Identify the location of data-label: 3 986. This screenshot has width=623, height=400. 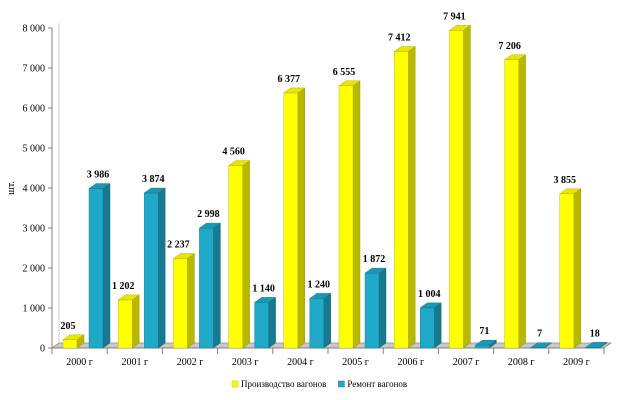
(98, 175).